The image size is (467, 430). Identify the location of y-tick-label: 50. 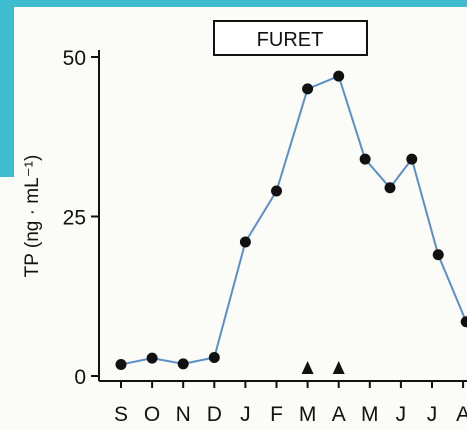
(74, 58).